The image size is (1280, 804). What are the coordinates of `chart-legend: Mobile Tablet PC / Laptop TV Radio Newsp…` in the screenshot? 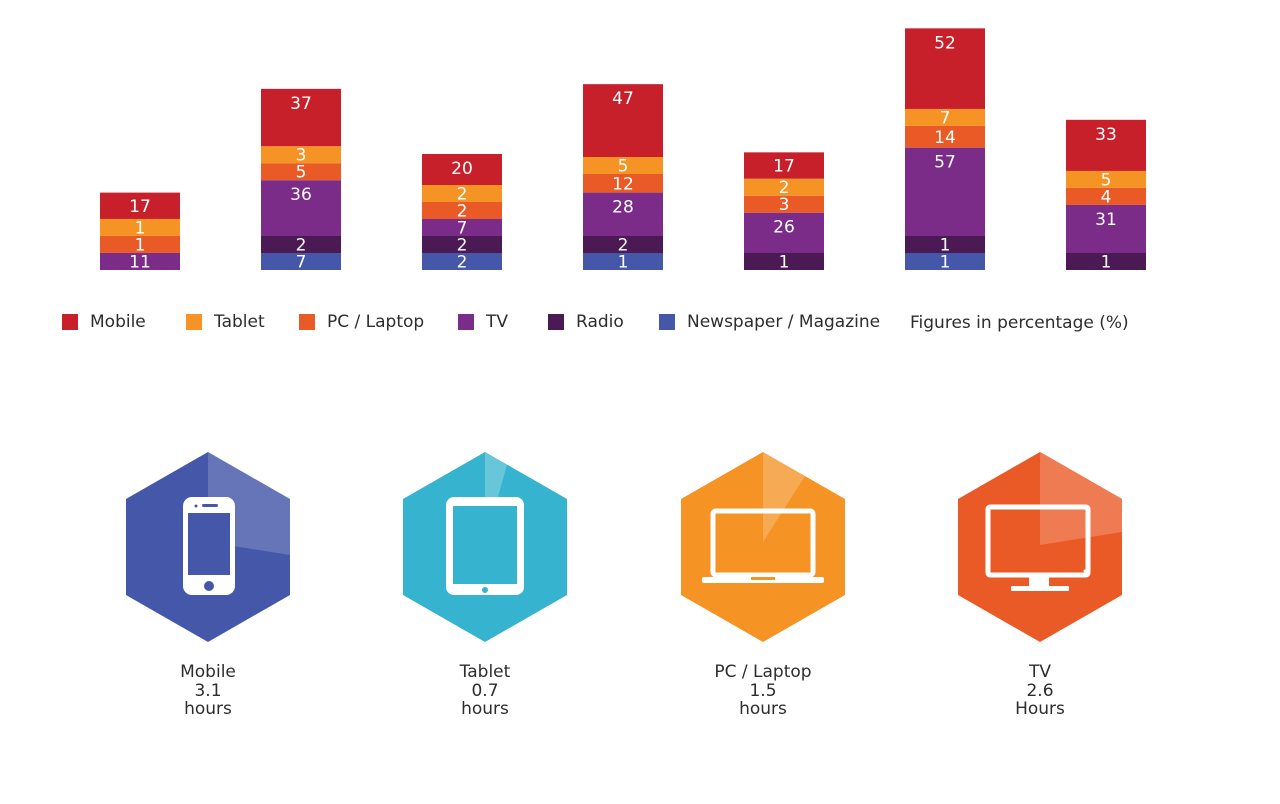 It's located at (612, 325).